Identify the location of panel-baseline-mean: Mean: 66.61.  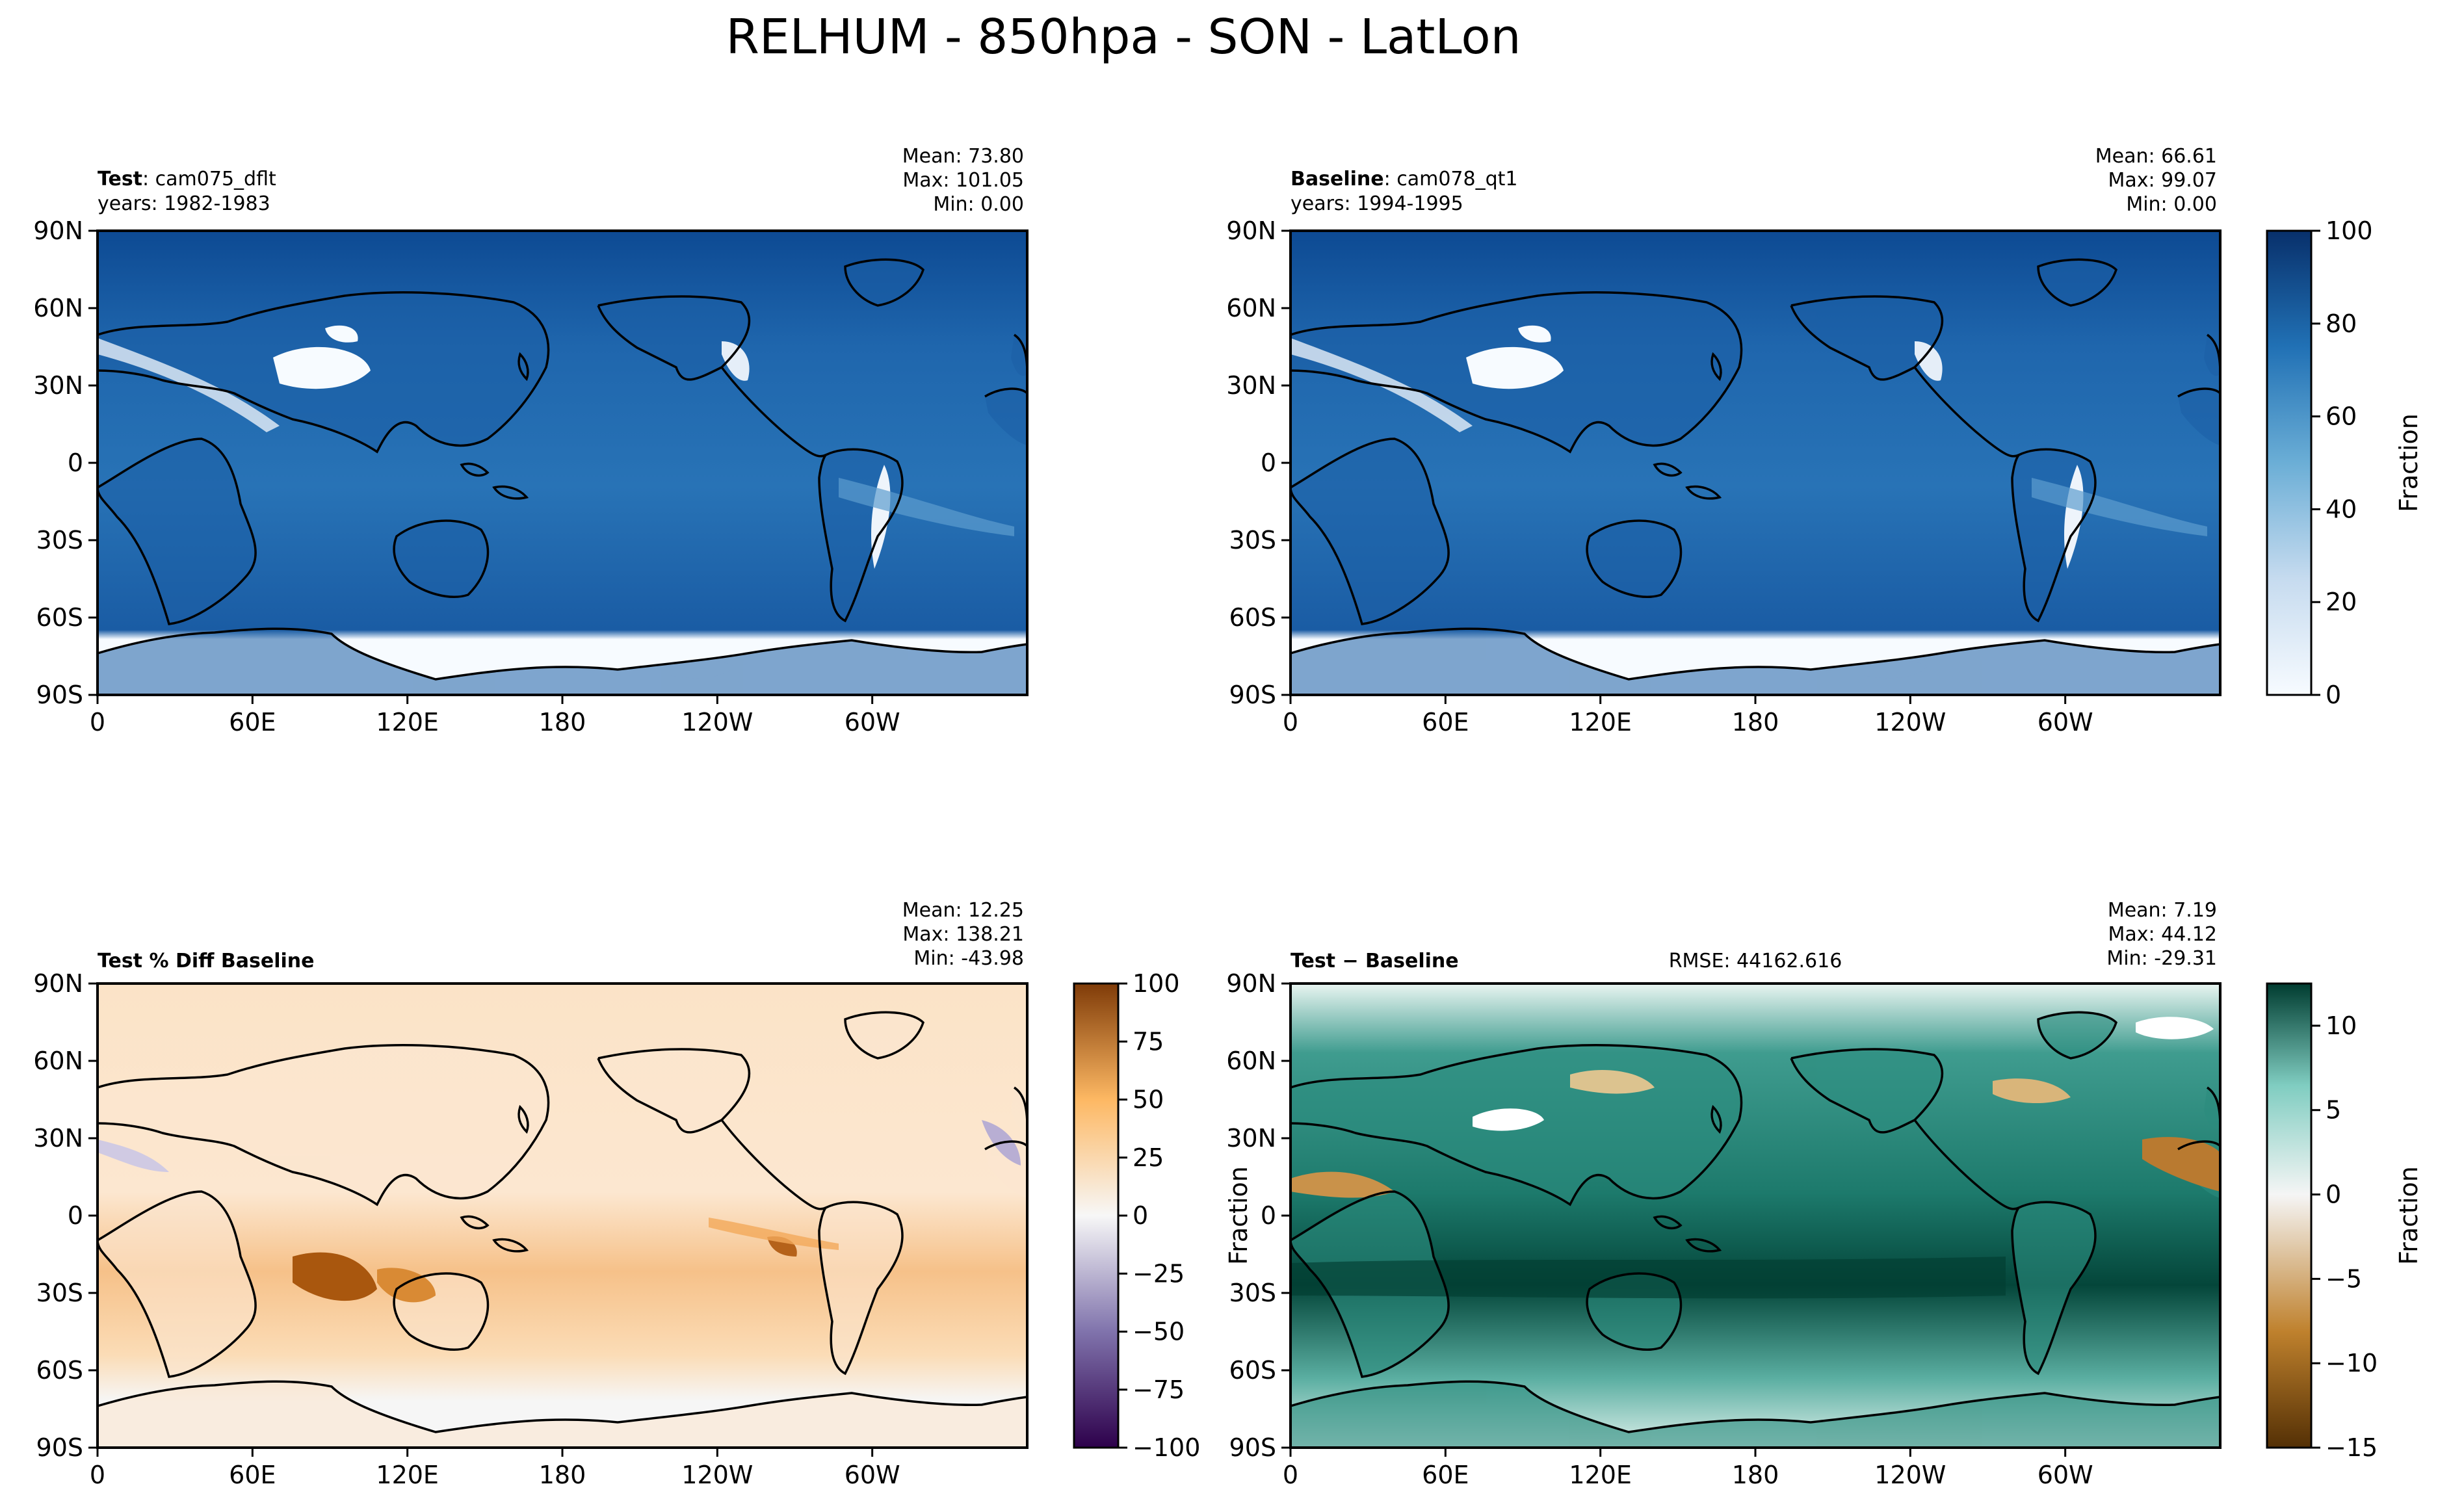
(2156, 156).